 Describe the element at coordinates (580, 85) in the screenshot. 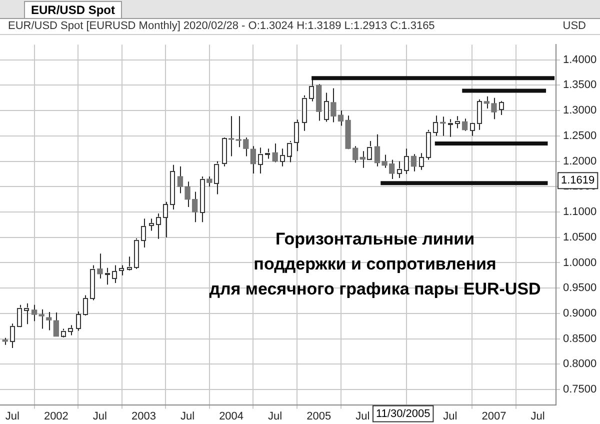

I see `y-tick-label: 1.3500` at that location.